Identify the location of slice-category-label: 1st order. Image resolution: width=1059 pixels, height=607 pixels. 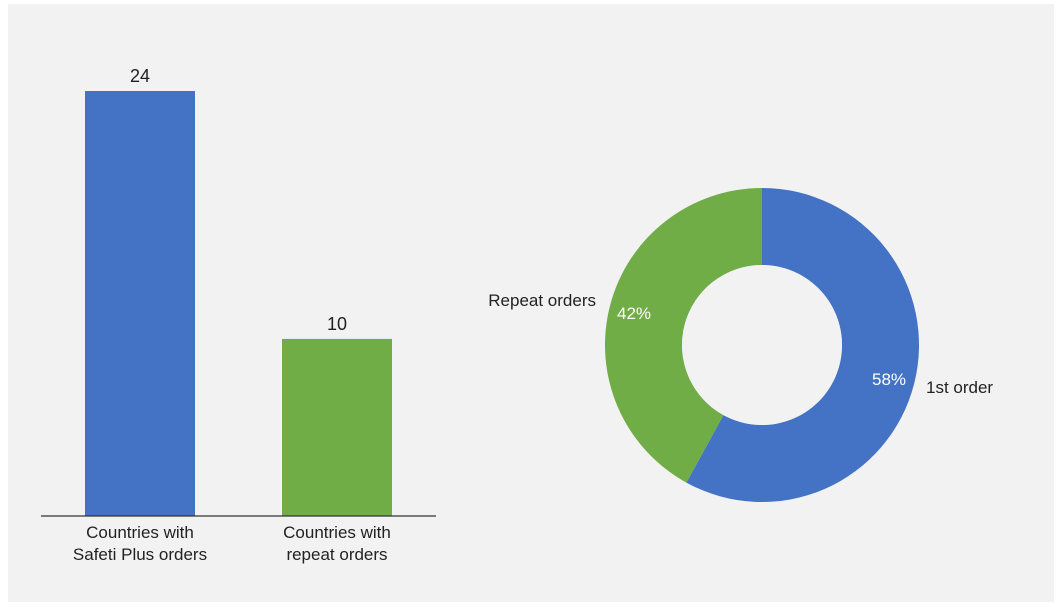
(959, 387).